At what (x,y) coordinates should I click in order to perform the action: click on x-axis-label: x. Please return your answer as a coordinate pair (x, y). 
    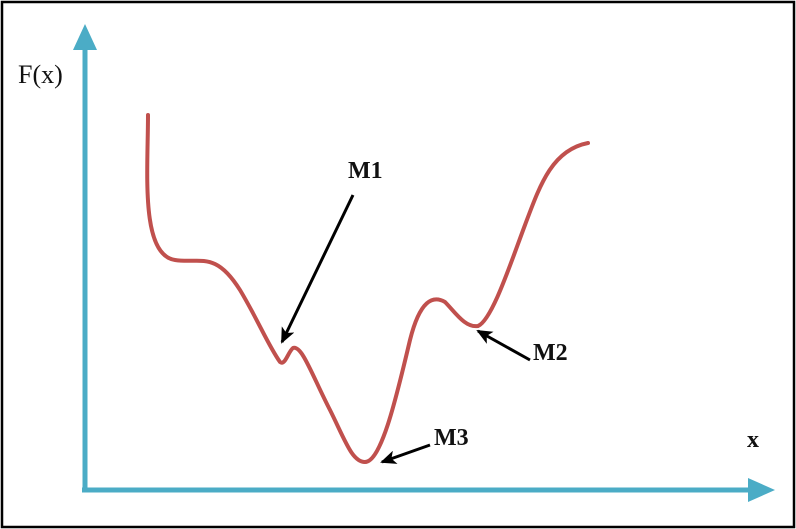
    Looking at the image, I should click on (753, 440).